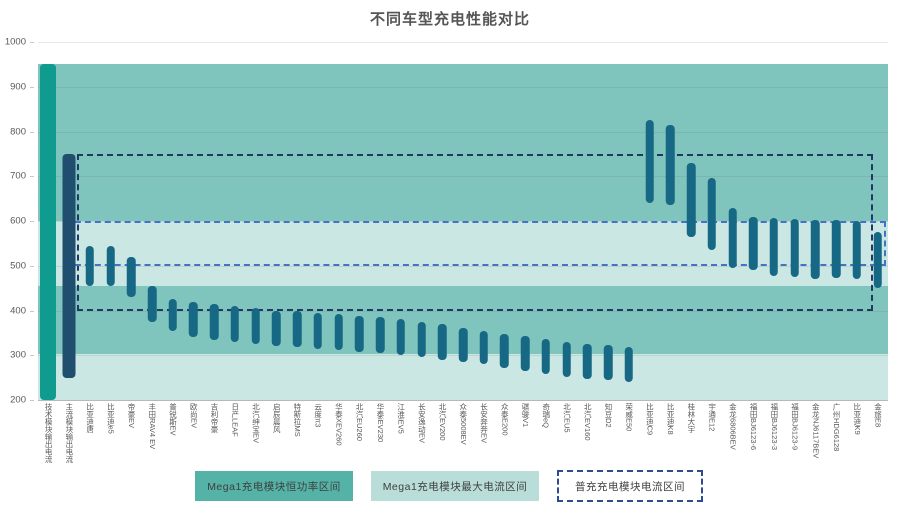 The image size is (900, 506). What do you see at coordinates (463, 345) in the screenshot?
I see `range-bar-众泰5008EV` at bounding box center [463, 345].